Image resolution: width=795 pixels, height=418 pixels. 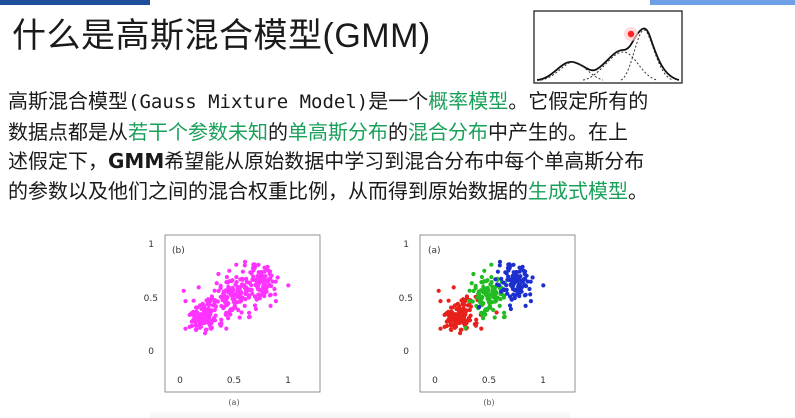 I want to click on ytick-left-05: 0.5, so click(x=151, y=299).